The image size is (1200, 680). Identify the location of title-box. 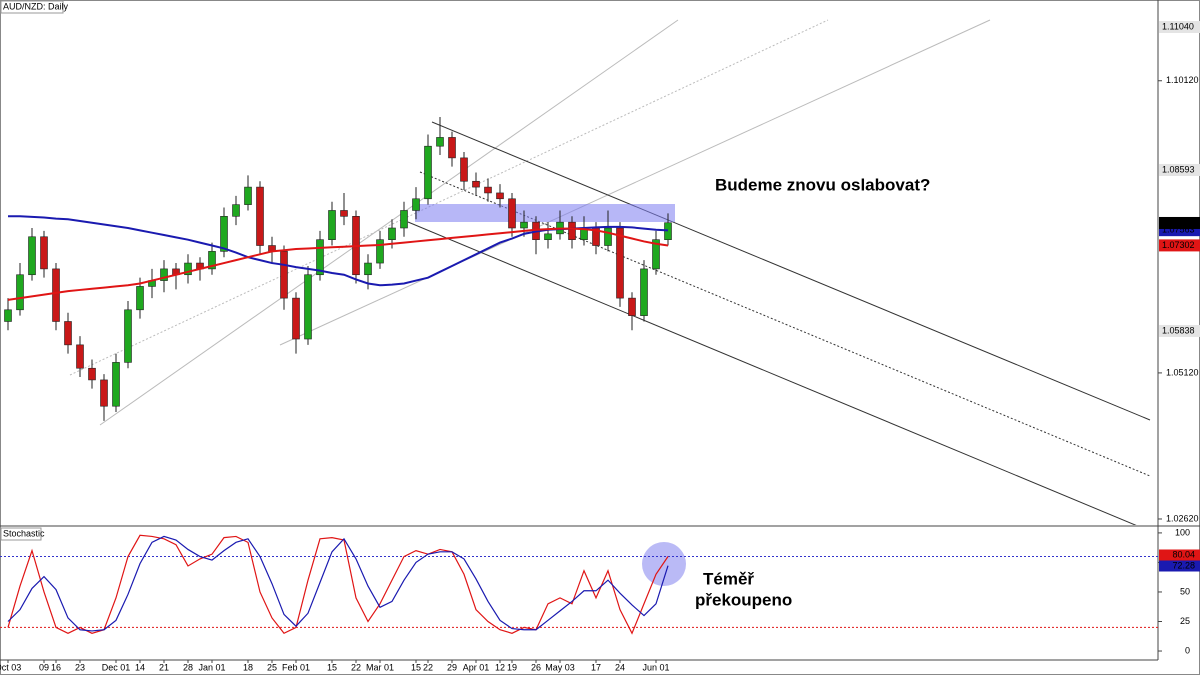
(32, 7).